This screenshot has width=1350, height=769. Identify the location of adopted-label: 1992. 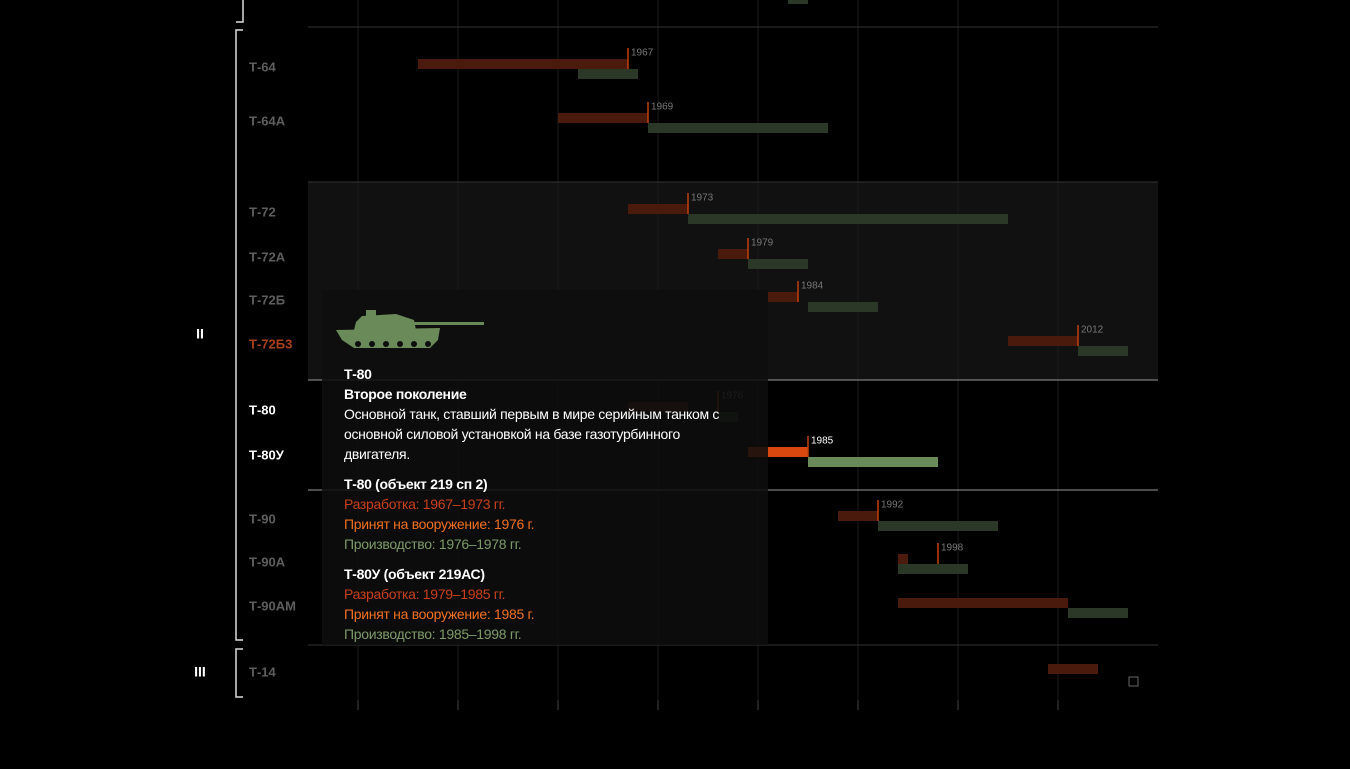
(892, 505).